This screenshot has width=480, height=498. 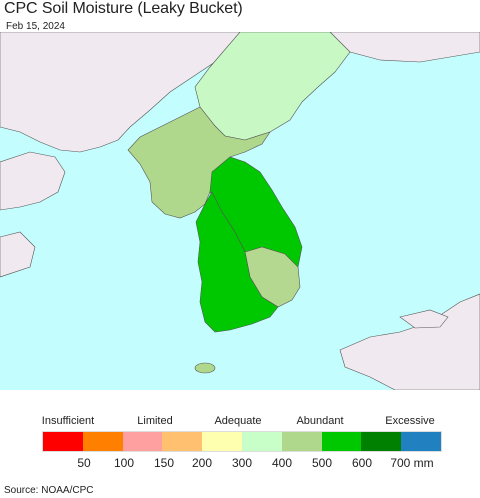 I want to click on legend-label-insufficient: Insufficient, so click(x=68, y=421).